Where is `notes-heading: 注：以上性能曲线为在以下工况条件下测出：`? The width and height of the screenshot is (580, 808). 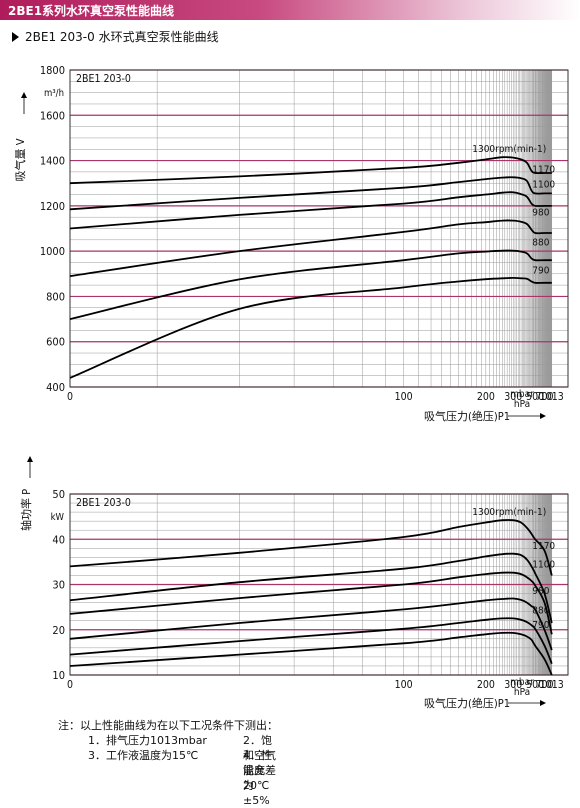
notes-heading: 注：以上性能曲线为在以下工况条件下测出： is located at coordinates (168, 725).